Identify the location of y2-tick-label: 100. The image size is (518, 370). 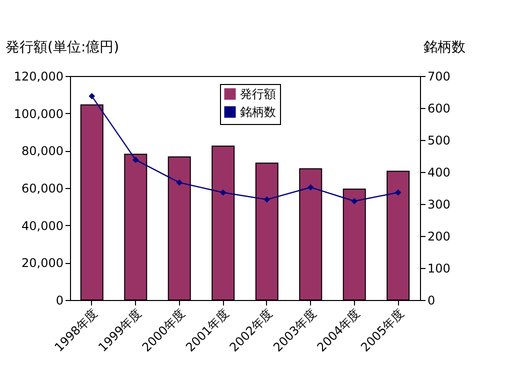
(439, 269).